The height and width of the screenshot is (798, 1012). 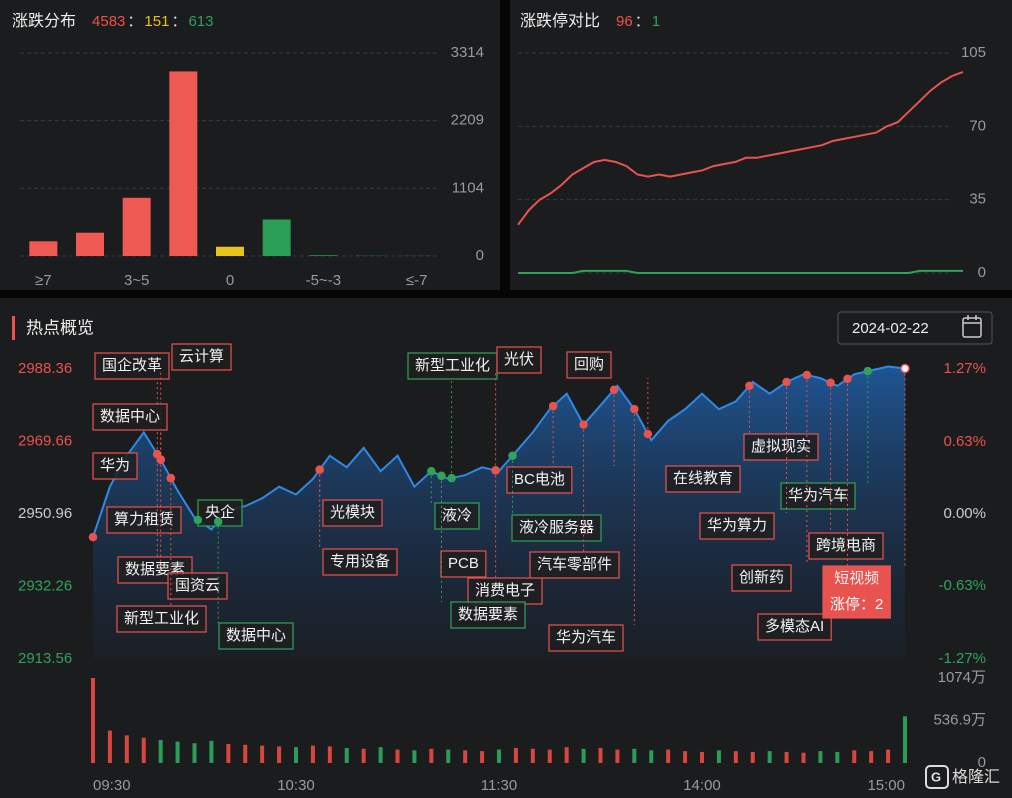 What do you see at coordinates (886, 785) in the screenshot?
I see `x-tick-label: 15:00` at bounding box center [886, 785].